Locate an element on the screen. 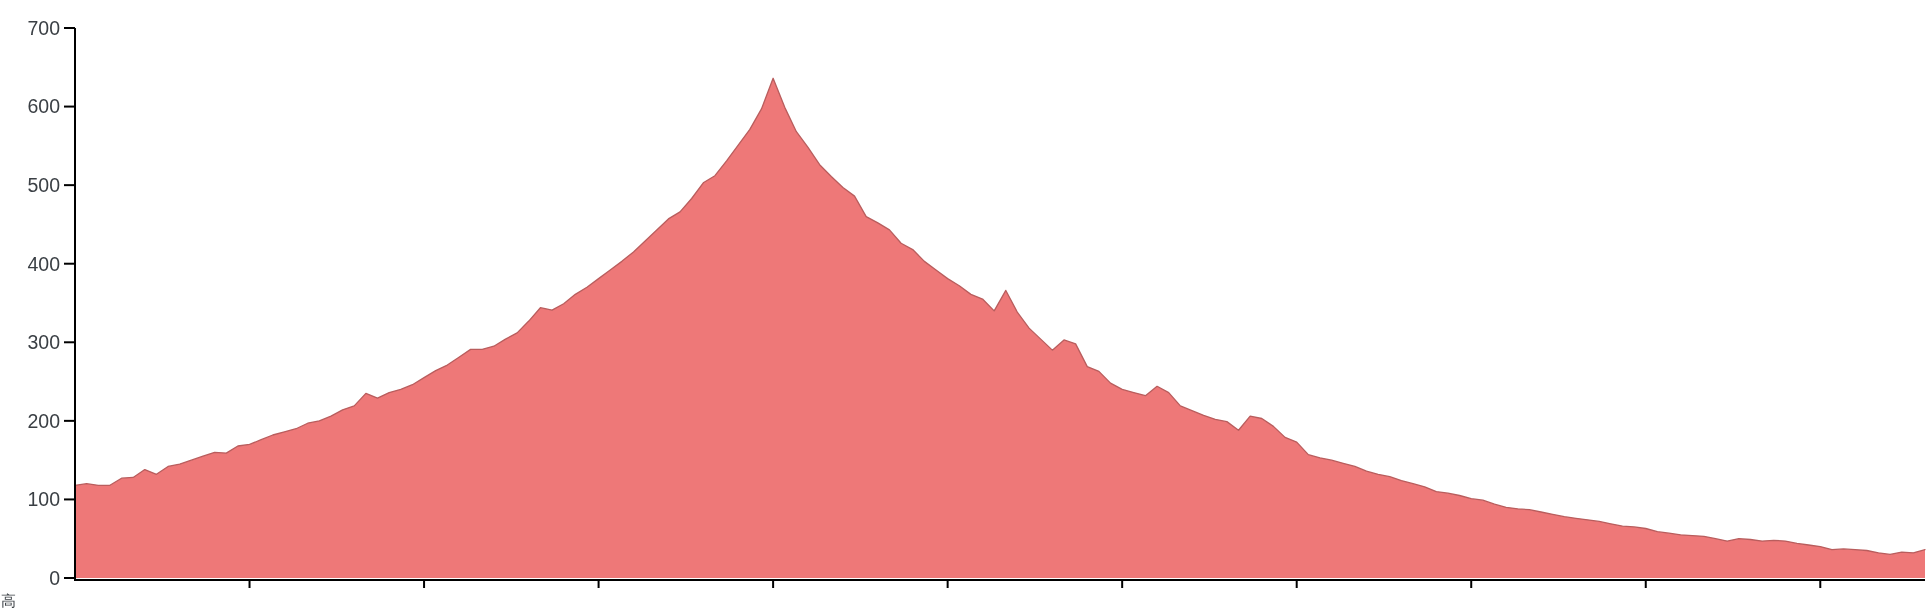  y-tick-label: 600 is located at coordinates (44, 106).